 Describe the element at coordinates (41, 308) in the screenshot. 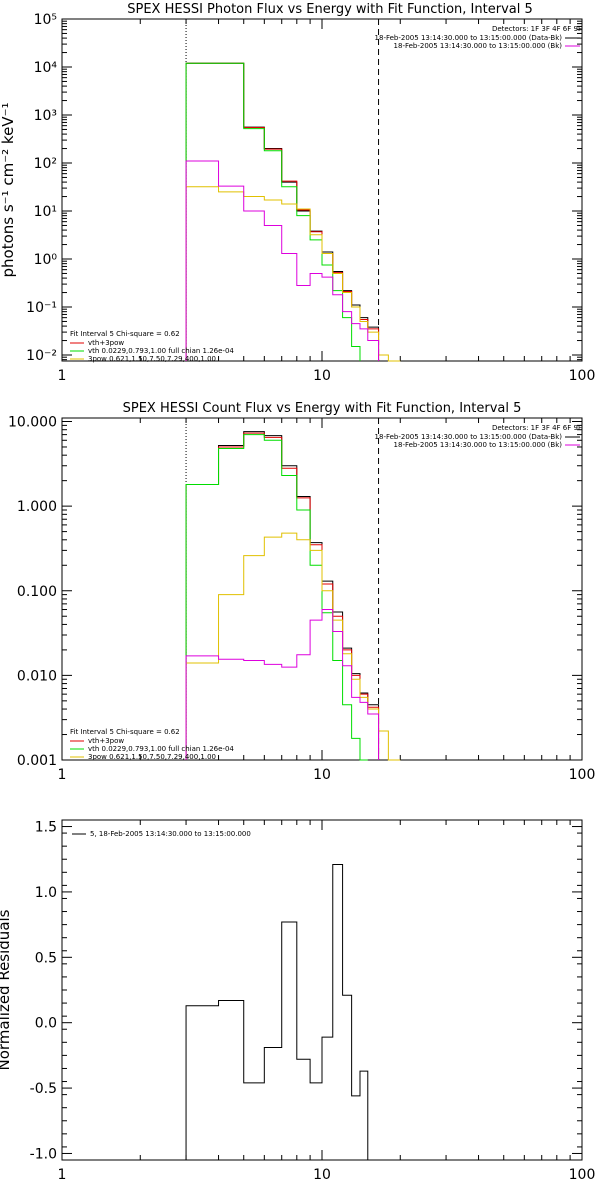

I see `photon-y-tick-label: 10⁻¹` at that location.